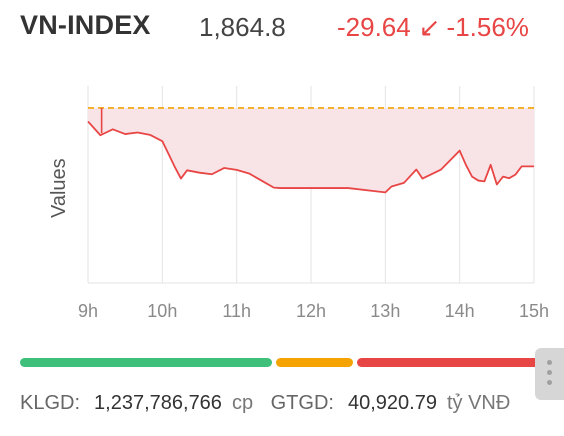 The image size is (564, 436). Describe the element at coordinates (302, 403) in the screenshot. I see `gtgd-label: GTGD:` at that location.